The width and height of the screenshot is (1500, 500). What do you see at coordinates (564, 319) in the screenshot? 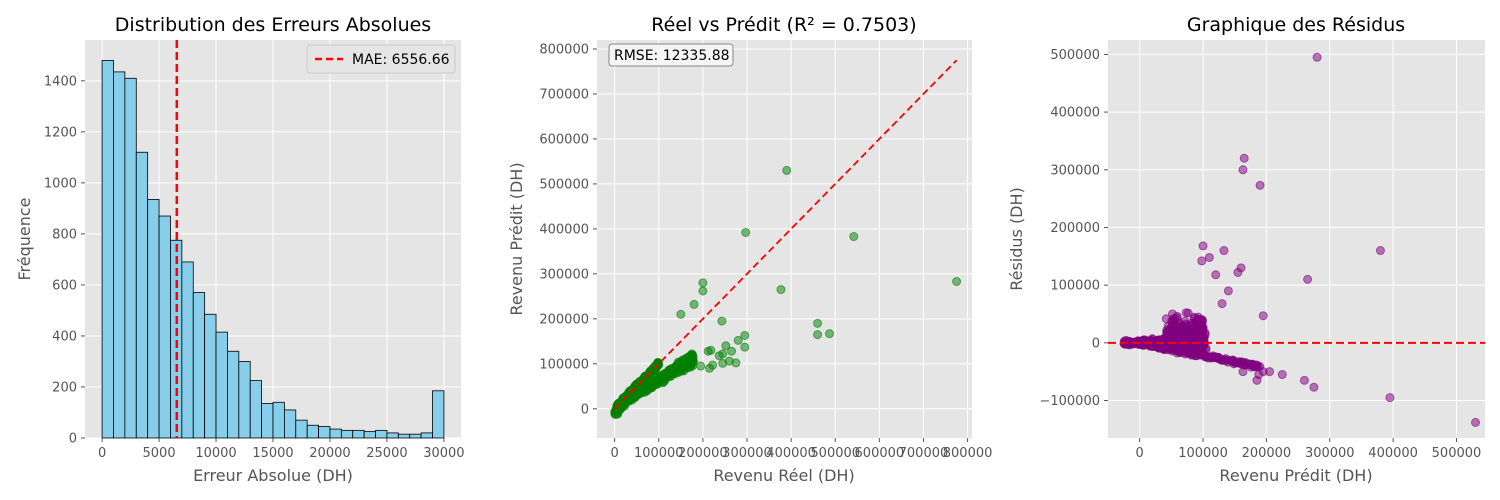
I see `y-tick-label: 200000` at bounding box center [564, 319].